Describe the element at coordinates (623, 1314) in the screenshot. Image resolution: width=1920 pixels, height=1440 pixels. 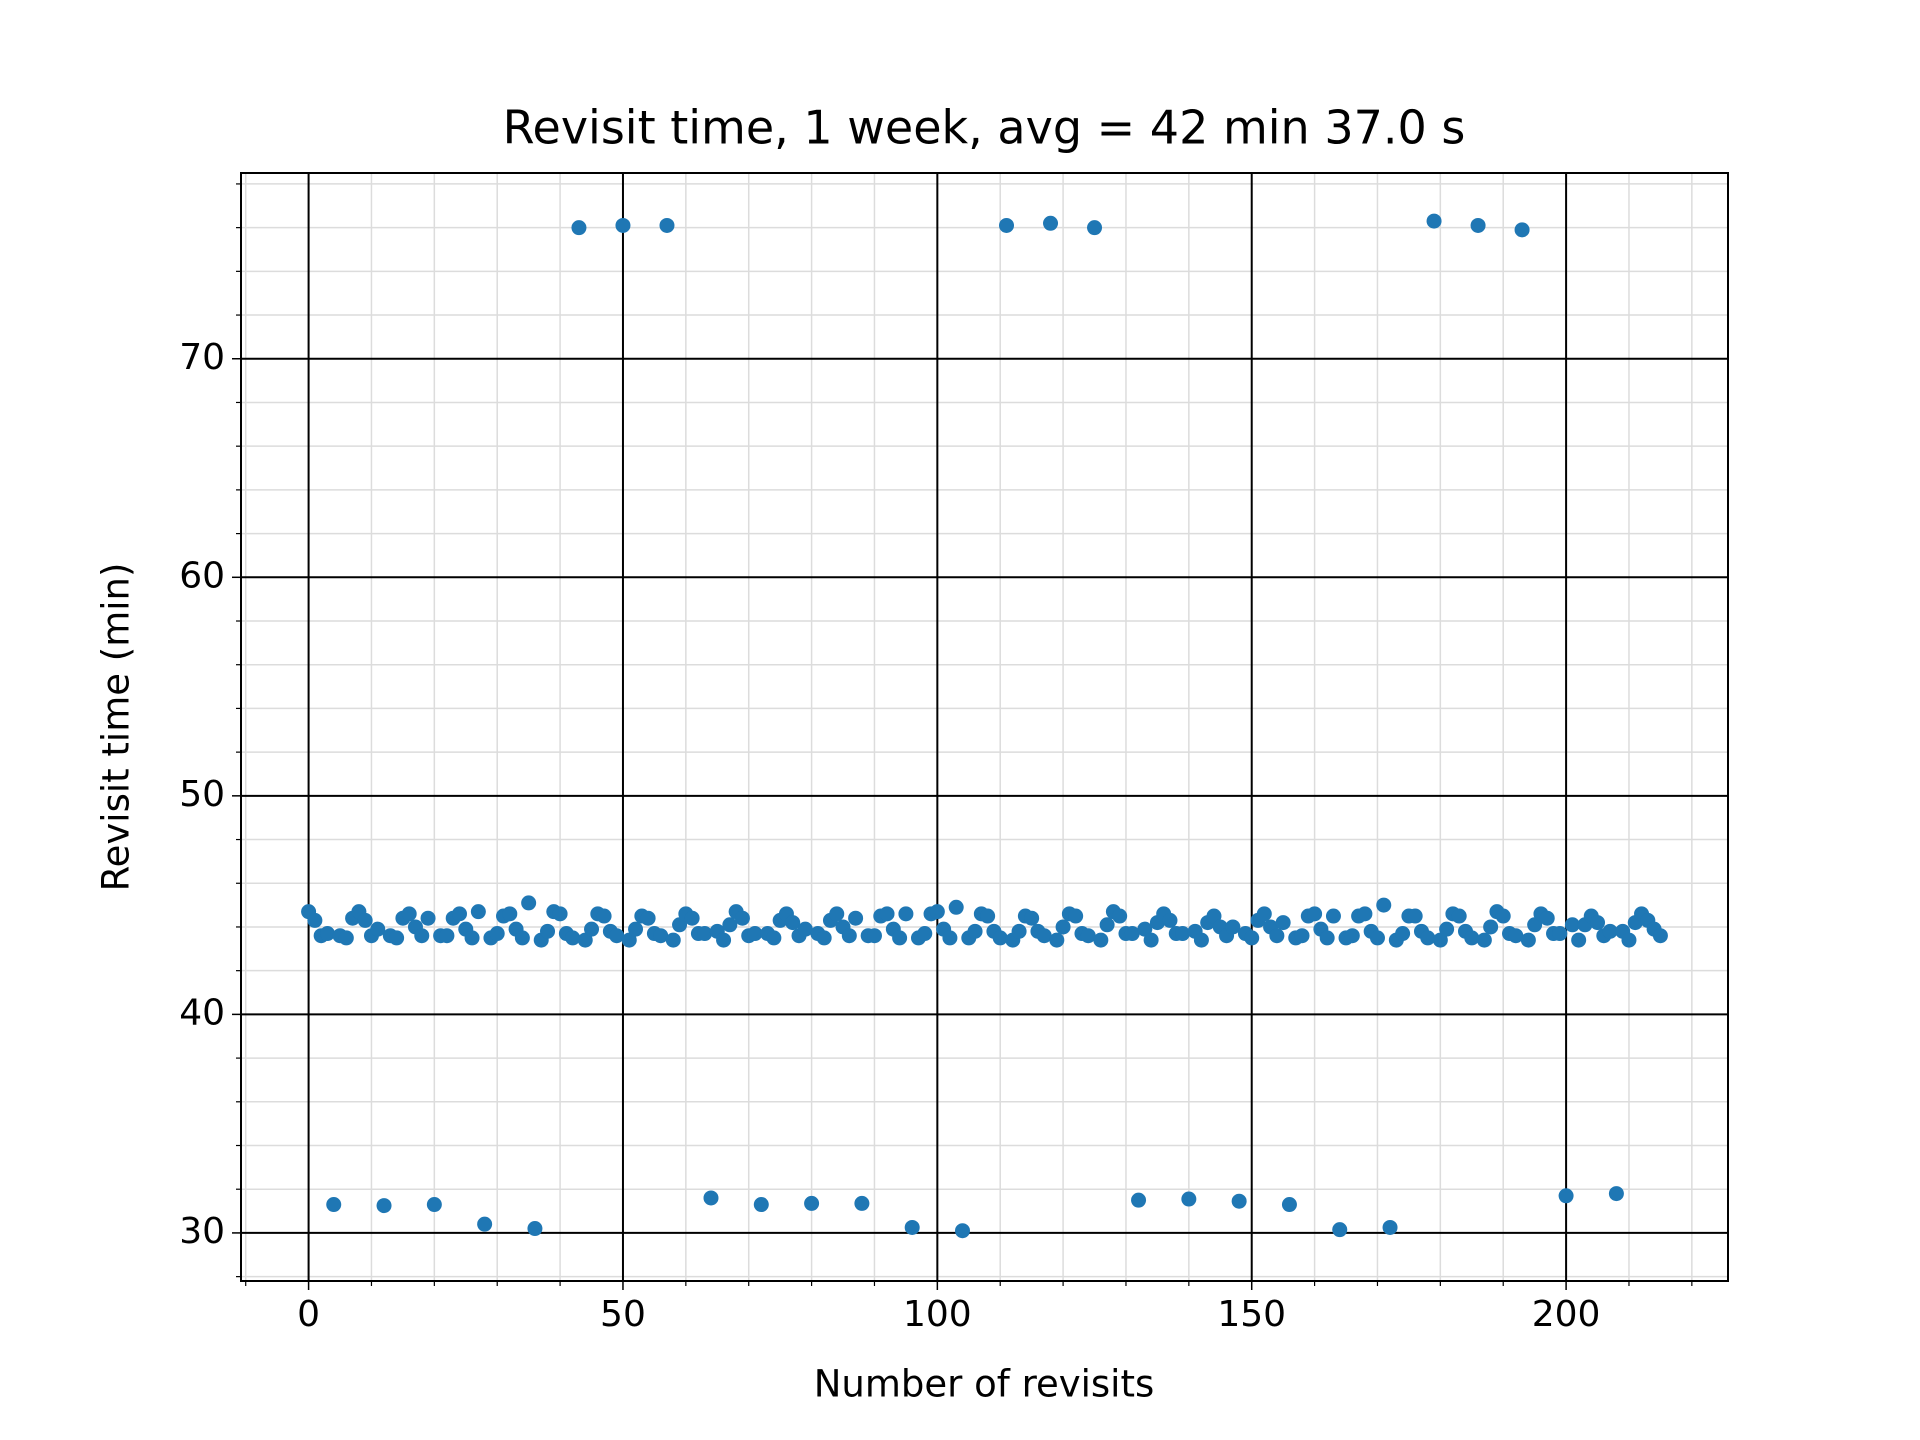
I see `x-tick-label: 50` at that location.